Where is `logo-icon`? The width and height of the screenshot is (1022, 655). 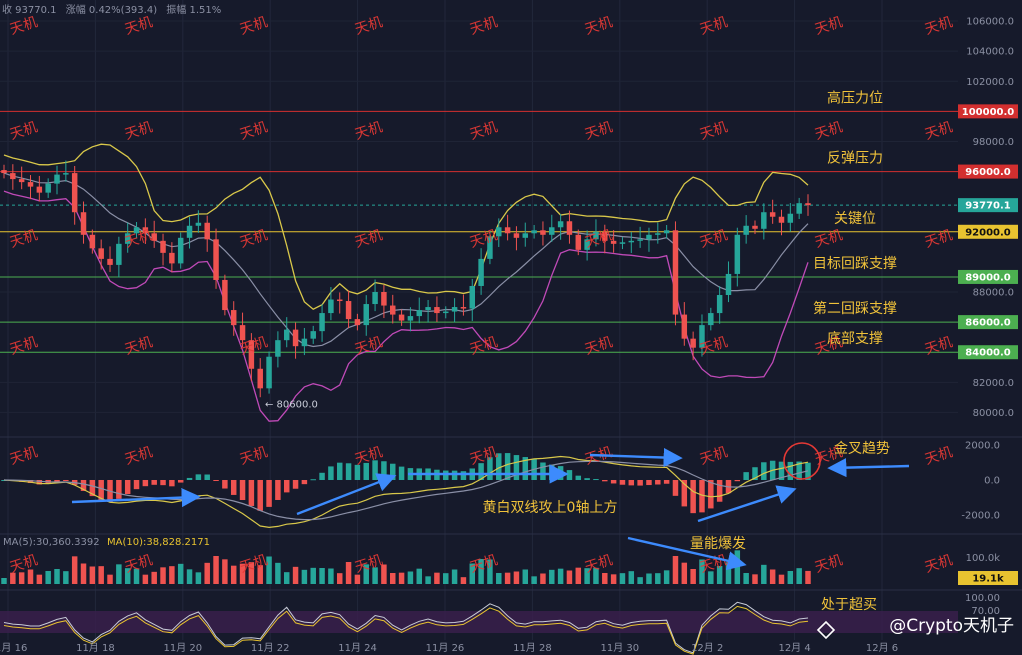
logo-icon is located at coordinates (826, 630).